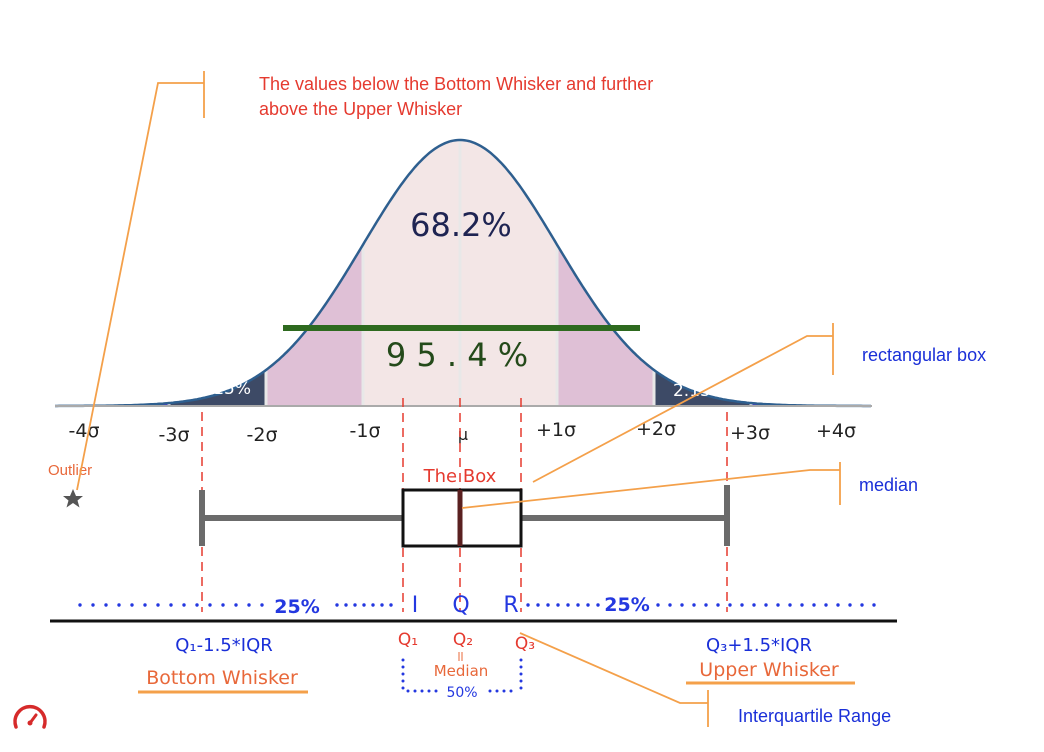 The height and width of the screenshot is (752, 1044). Describe the element at coordinates (222, 678) in the screenshot. I see `bottom-whisker-label: Bottom Whisker` at that location.